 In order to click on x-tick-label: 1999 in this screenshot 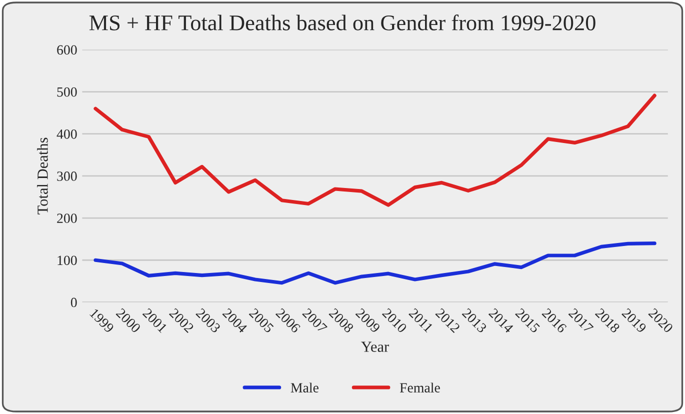, I will do `click(101, 321)`.